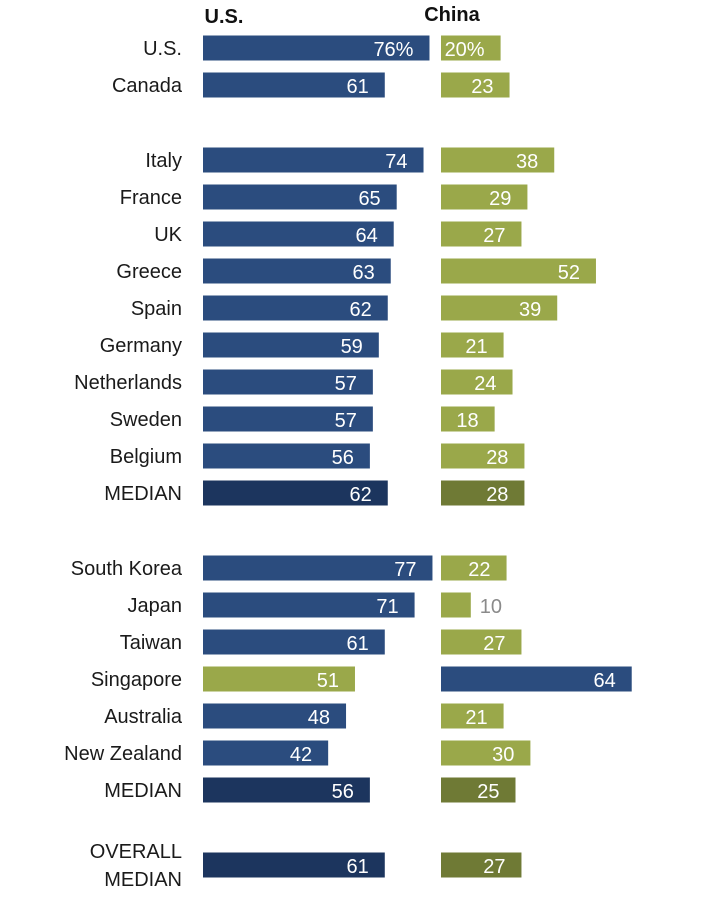 The width and height of the screenshot is (725, 917). I want to click on row-label: Spain, so click(156, 309).